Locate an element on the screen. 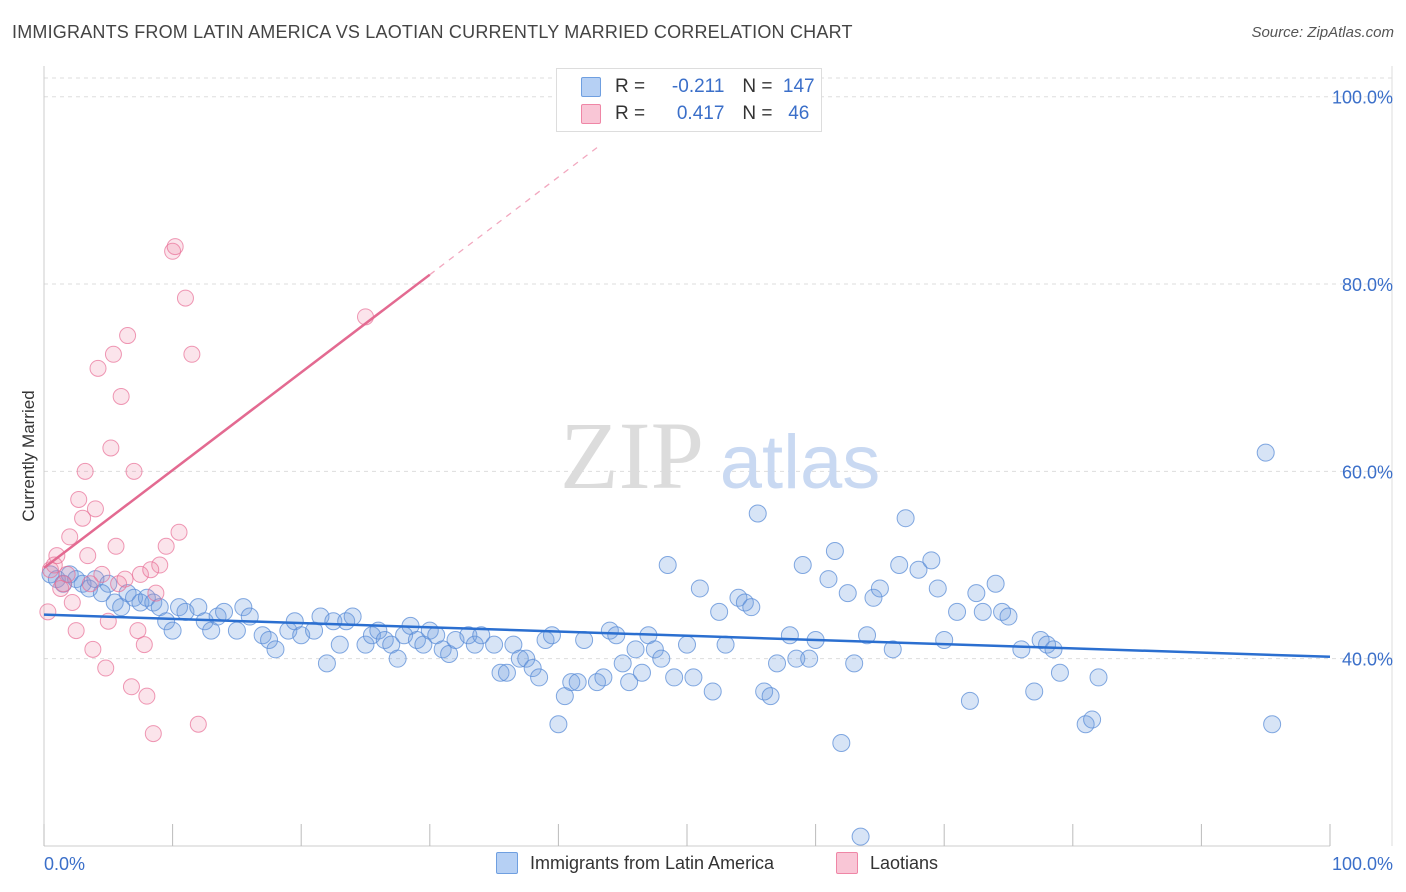 This screenshot has width=1406, height=892. r-value-laotians: 0.417 is located at coordinates (700, 113).